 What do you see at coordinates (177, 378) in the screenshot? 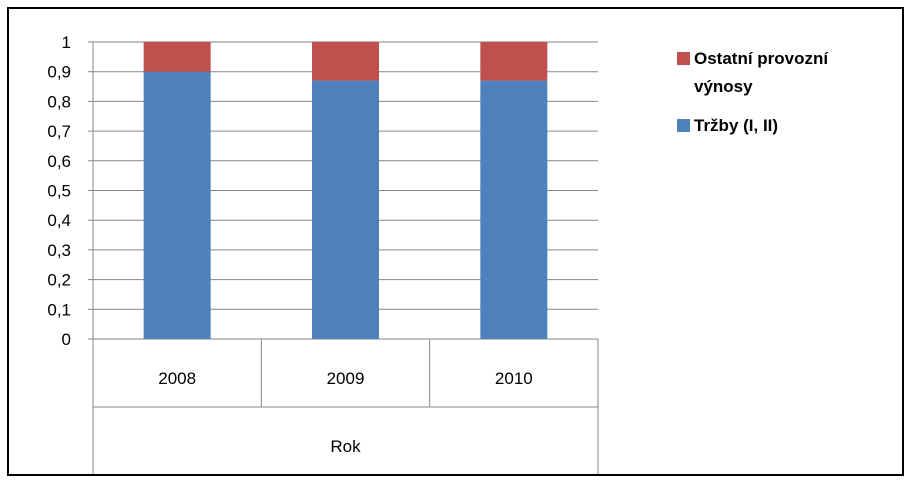
I see `x-category-label: 2008` at bounding box center [177, 378].